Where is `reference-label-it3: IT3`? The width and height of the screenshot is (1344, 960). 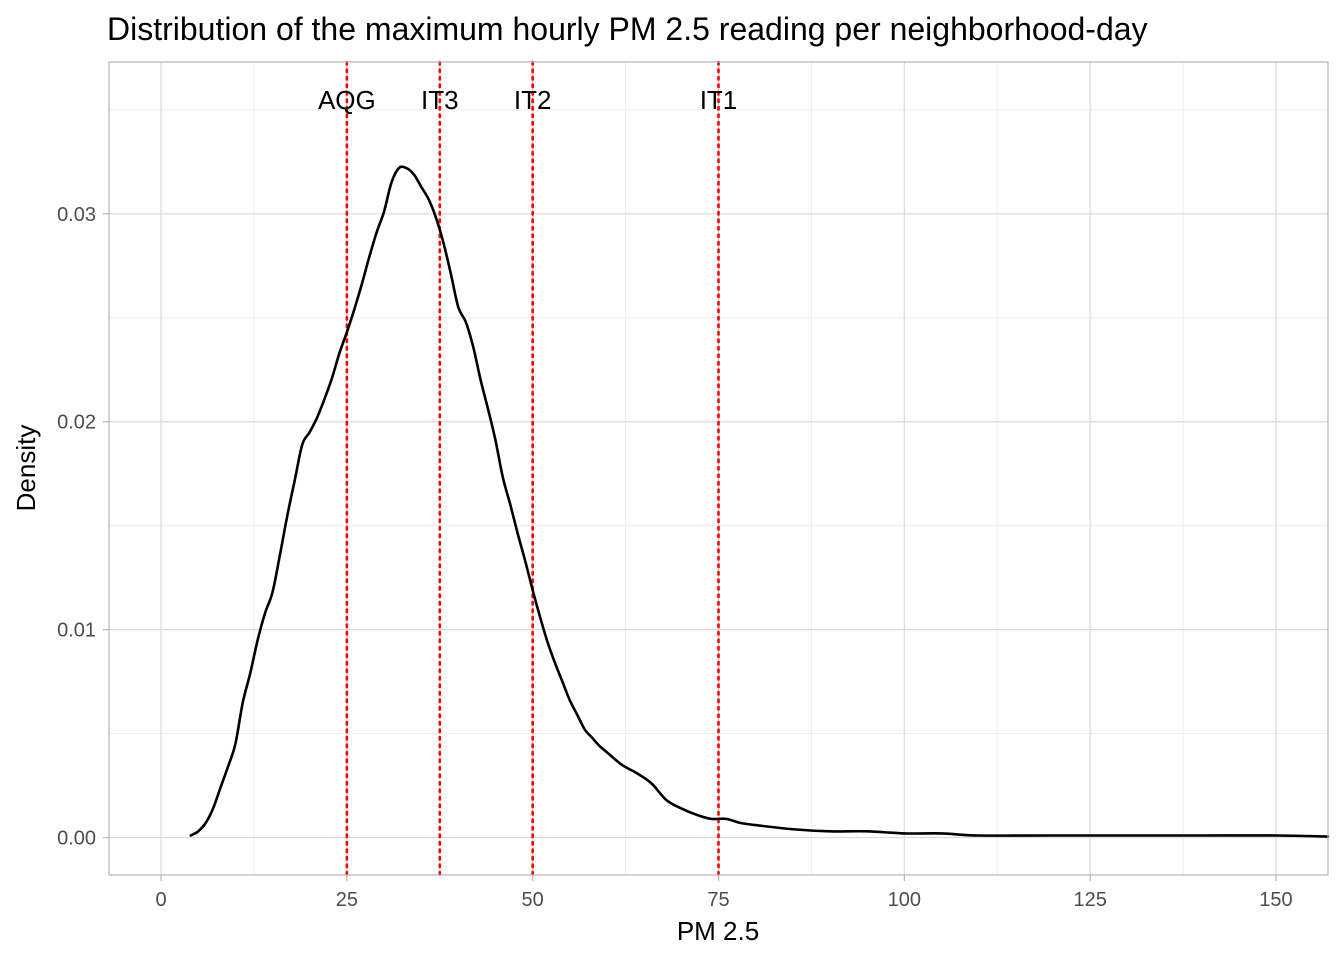 reference-label-it3: IT3 is located at coordinates (440, 100).